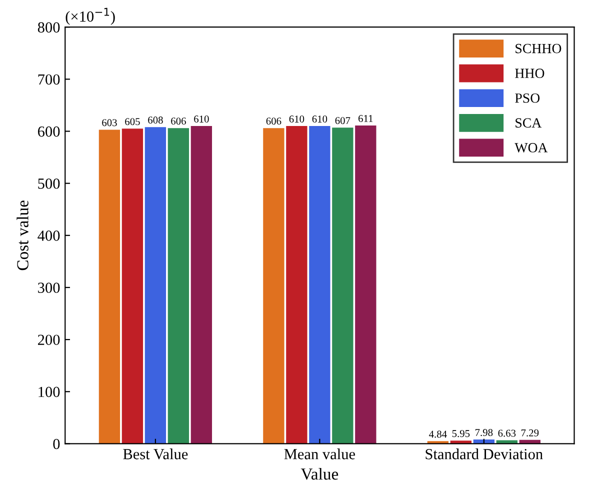 The image size is (592, 493). What do you see at coordinates (49, 183) in the screenshot?
I see `y-tick-label: 500` at bounding box center [49, 183].